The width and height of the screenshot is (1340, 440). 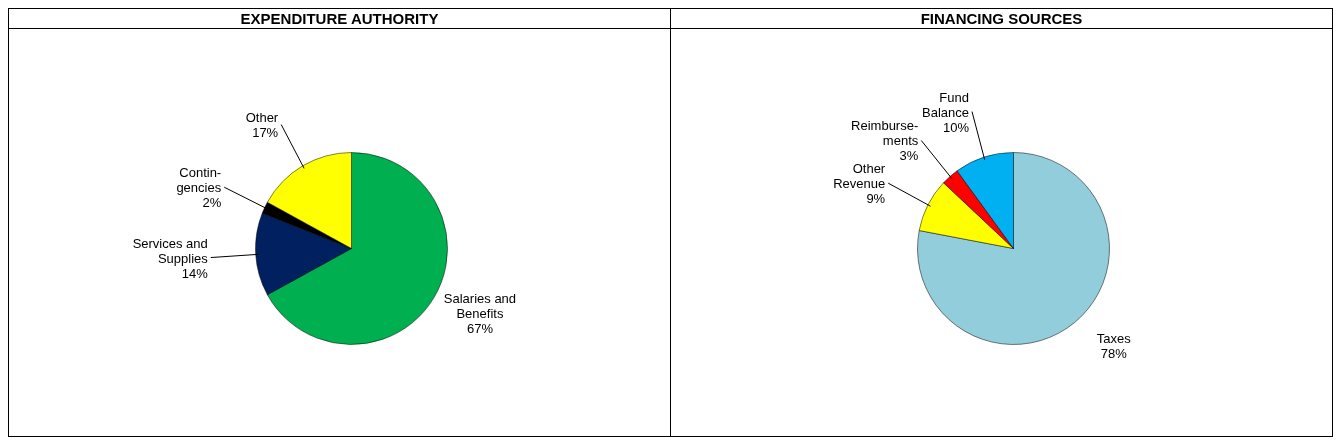 What do you see at coordinates (480, 305) in the screenshot?
I see `slice-label: Salaries and Benefits` at bounding box center [480, 305].